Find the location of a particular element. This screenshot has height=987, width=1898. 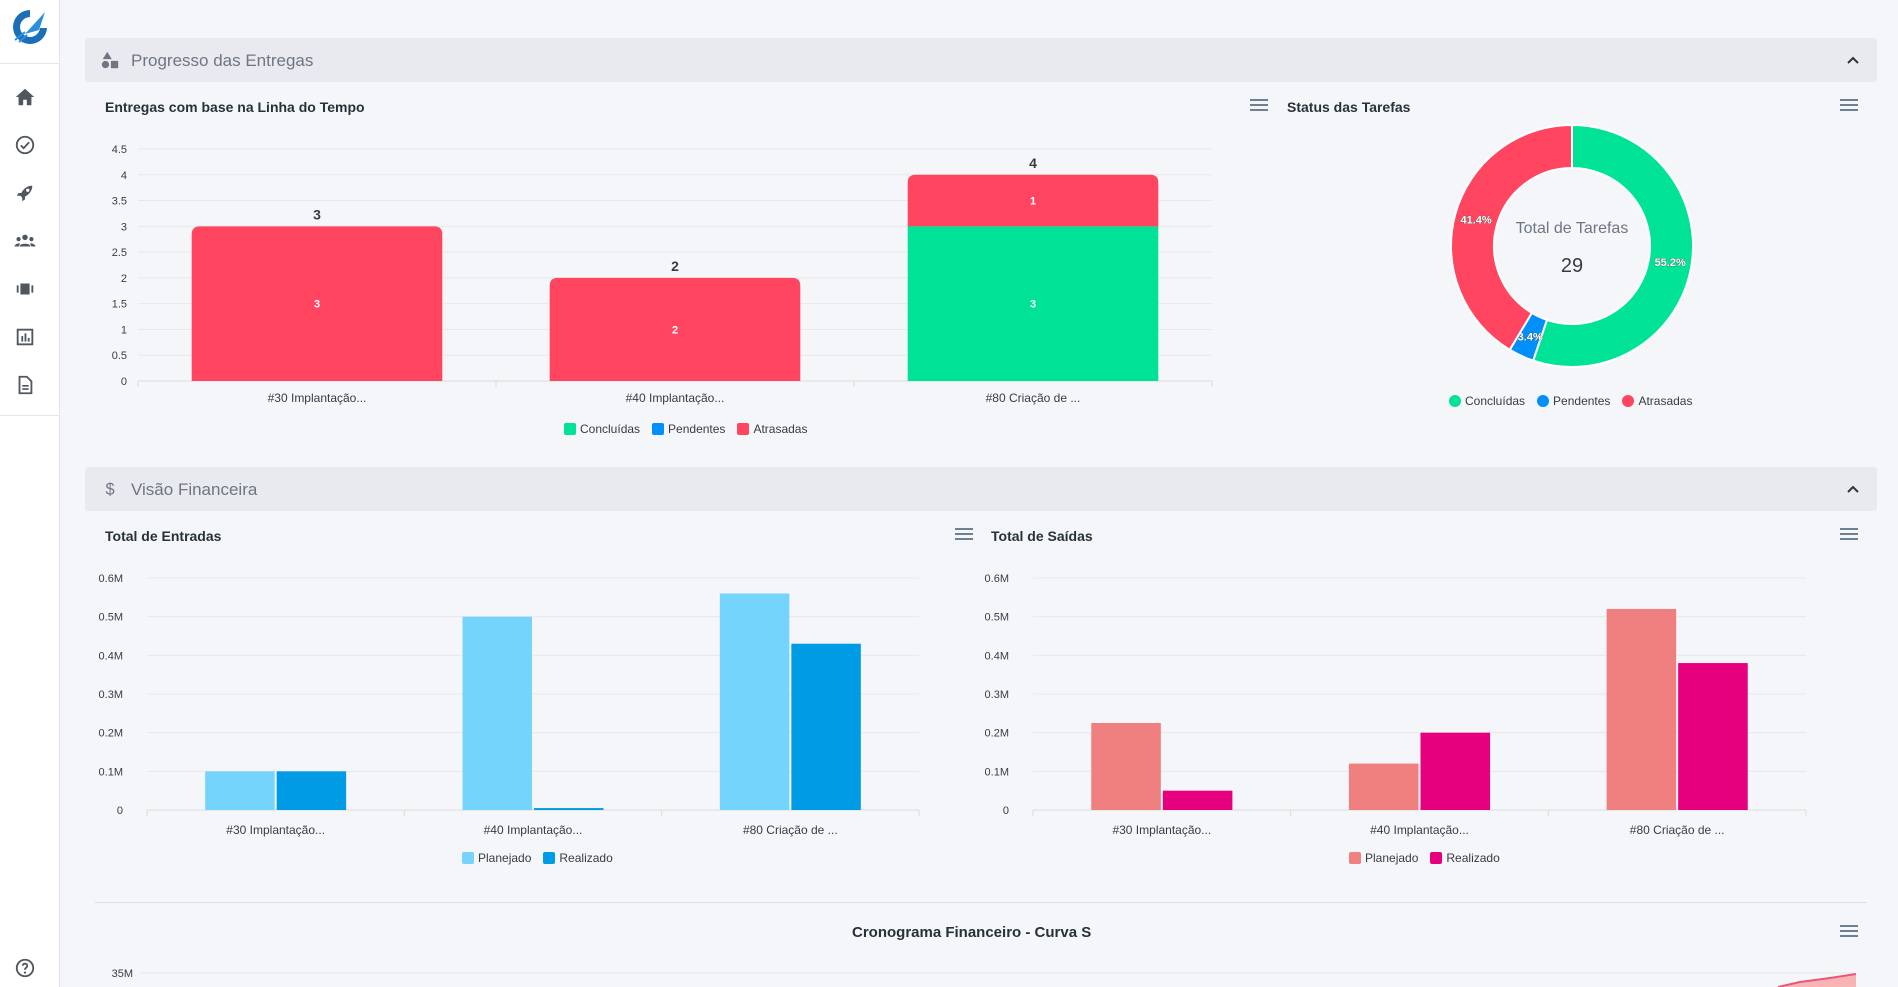

sidebar-divider-top is located at coordinates (30, 63).